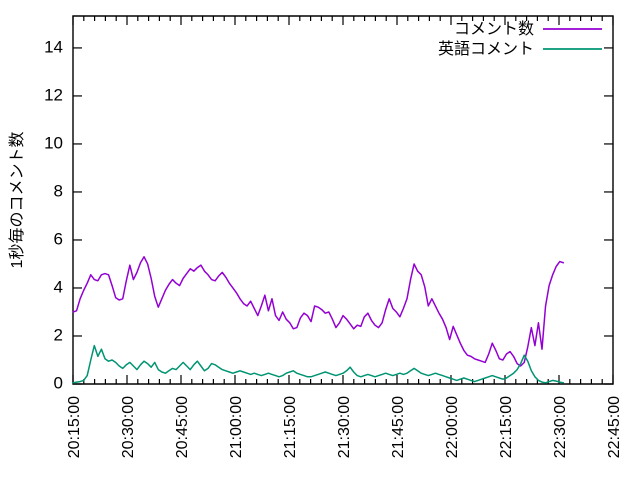 The width and height of the screenshot is (640, 480). What do you see at coordinates (182, 427) in the screenshot?
I see `x-tick-label: 20:45:00` at bounding box center [182, 427].